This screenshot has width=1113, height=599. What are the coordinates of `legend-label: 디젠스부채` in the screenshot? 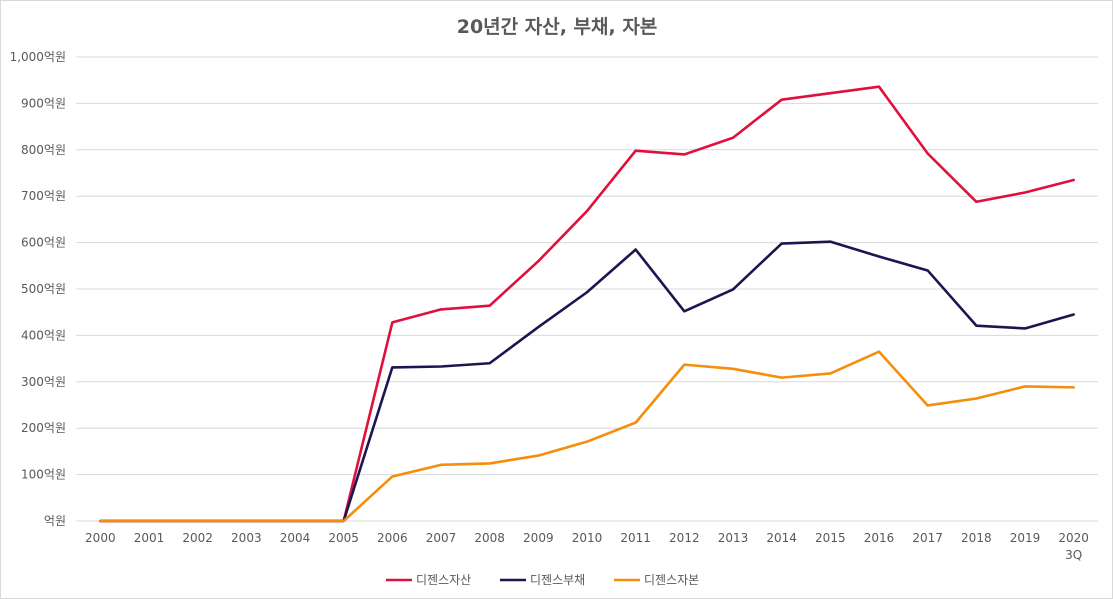 It's located at (557, 580).